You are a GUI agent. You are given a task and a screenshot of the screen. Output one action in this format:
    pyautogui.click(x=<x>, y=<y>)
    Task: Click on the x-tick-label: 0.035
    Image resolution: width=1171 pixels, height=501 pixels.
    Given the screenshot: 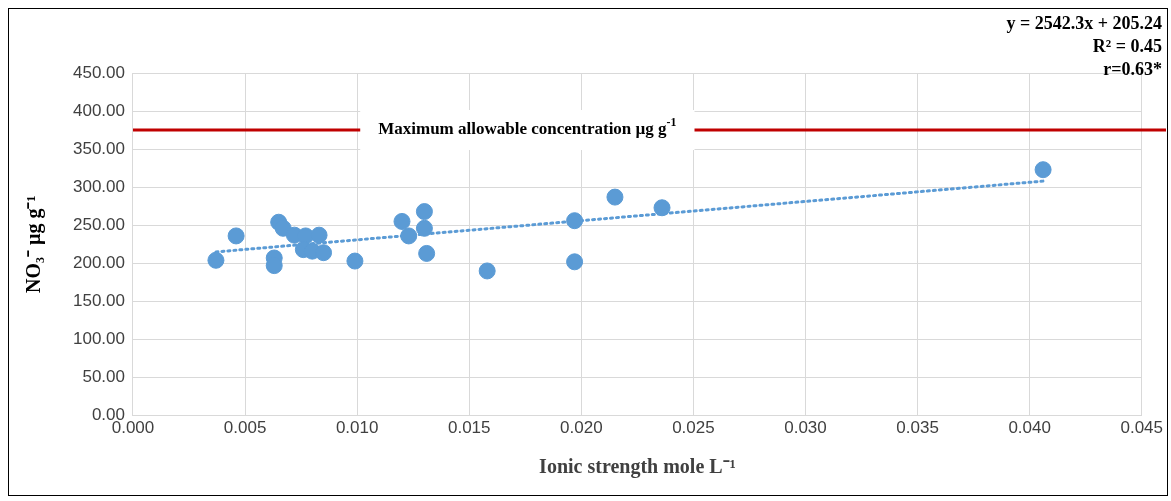 What is the action you would take?
    pyautogui.click(x=917, y=428)
    